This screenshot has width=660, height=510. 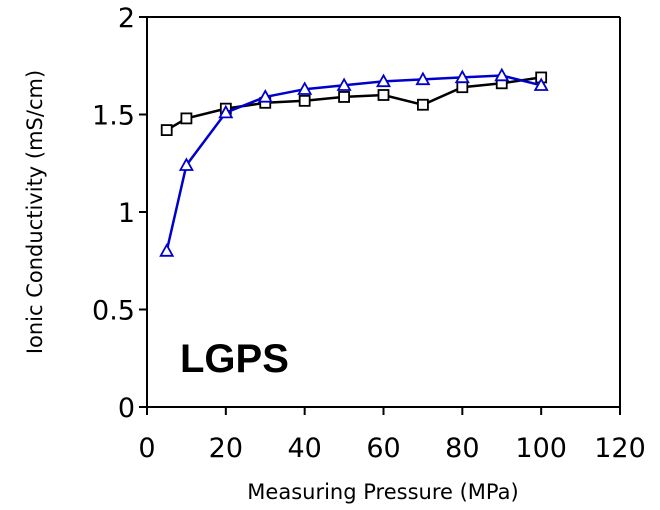 I want to click on y-axis-title: Ionic Conductivity (mS/cm), so click(x=35, y=212).